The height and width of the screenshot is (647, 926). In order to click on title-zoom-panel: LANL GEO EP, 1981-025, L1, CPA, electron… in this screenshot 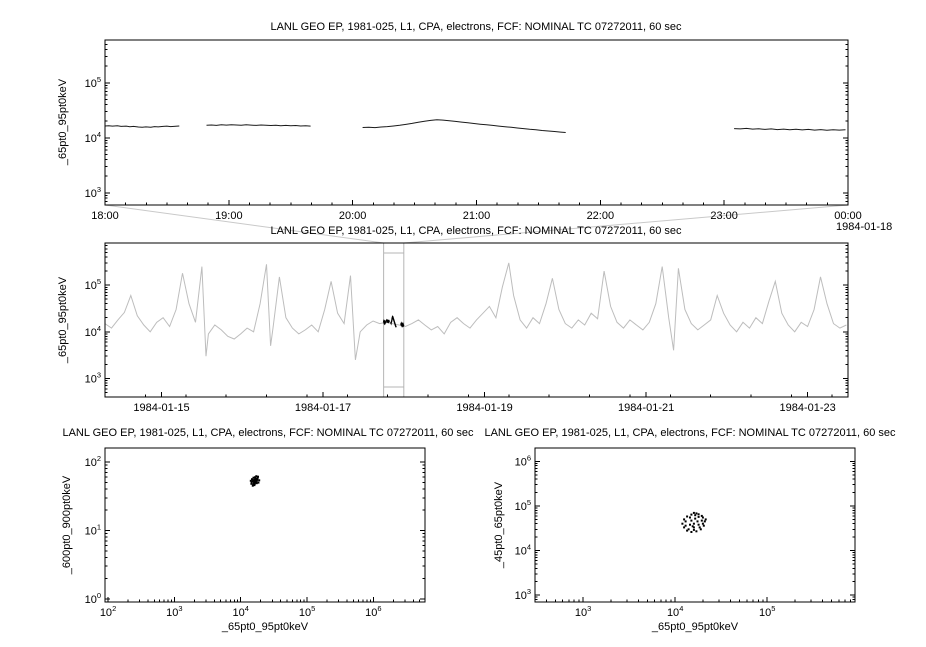, I will do `click(476, 27)`.